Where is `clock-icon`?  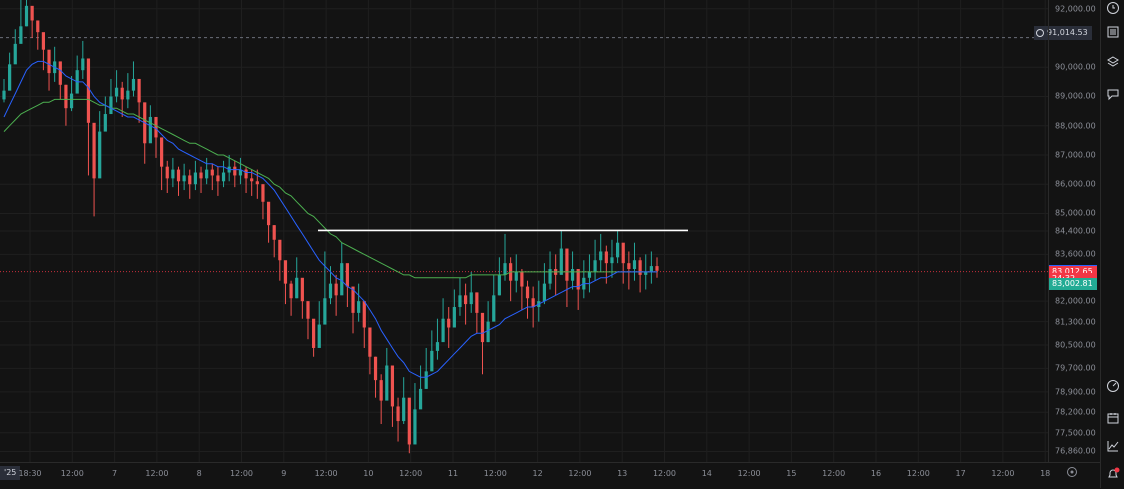 clock-icon is located at coordinates (1113, 8).